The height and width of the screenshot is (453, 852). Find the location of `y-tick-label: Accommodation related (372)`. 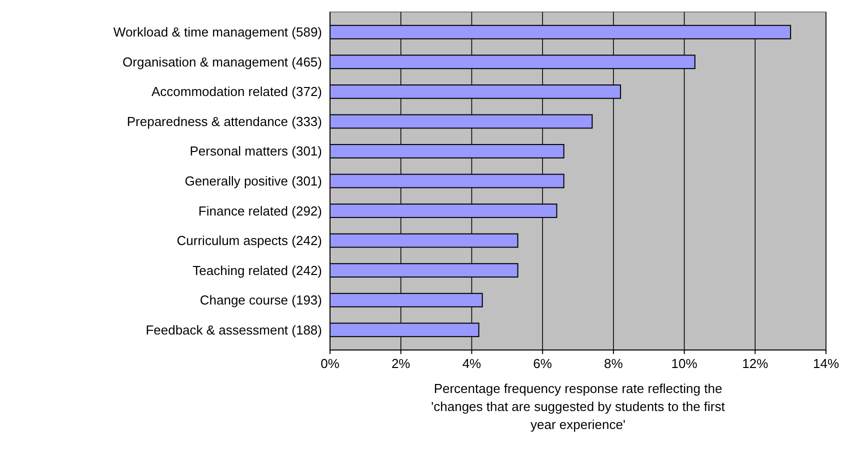

y-tick-label: Accommodation related (372) is located at coordinates (236, 92).